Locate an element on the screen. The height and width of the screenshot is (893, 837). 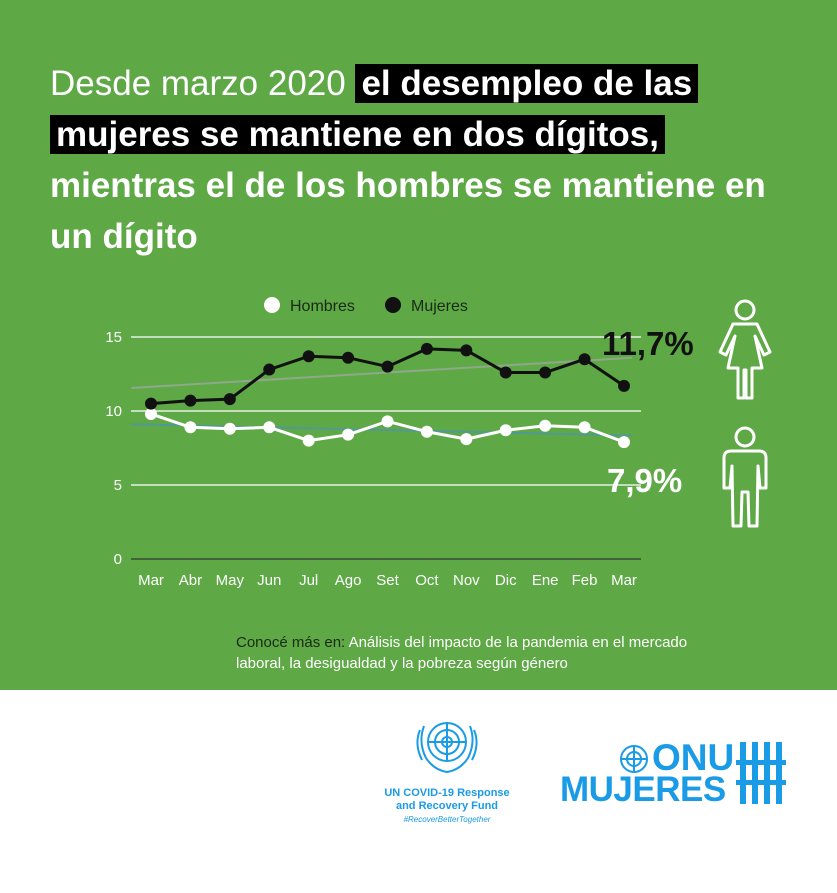
legend-label-hombres: Hombres is located at coordinates (322, 306).